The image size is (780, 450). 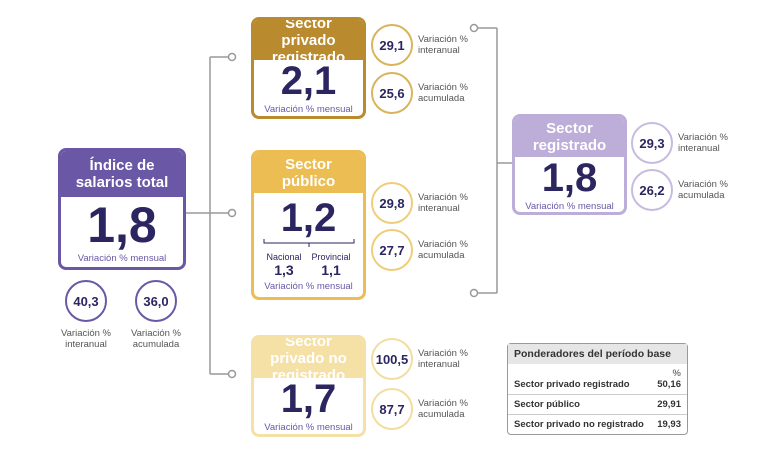 I want to click on row-value: 19,93, so click(x=668, y=424).